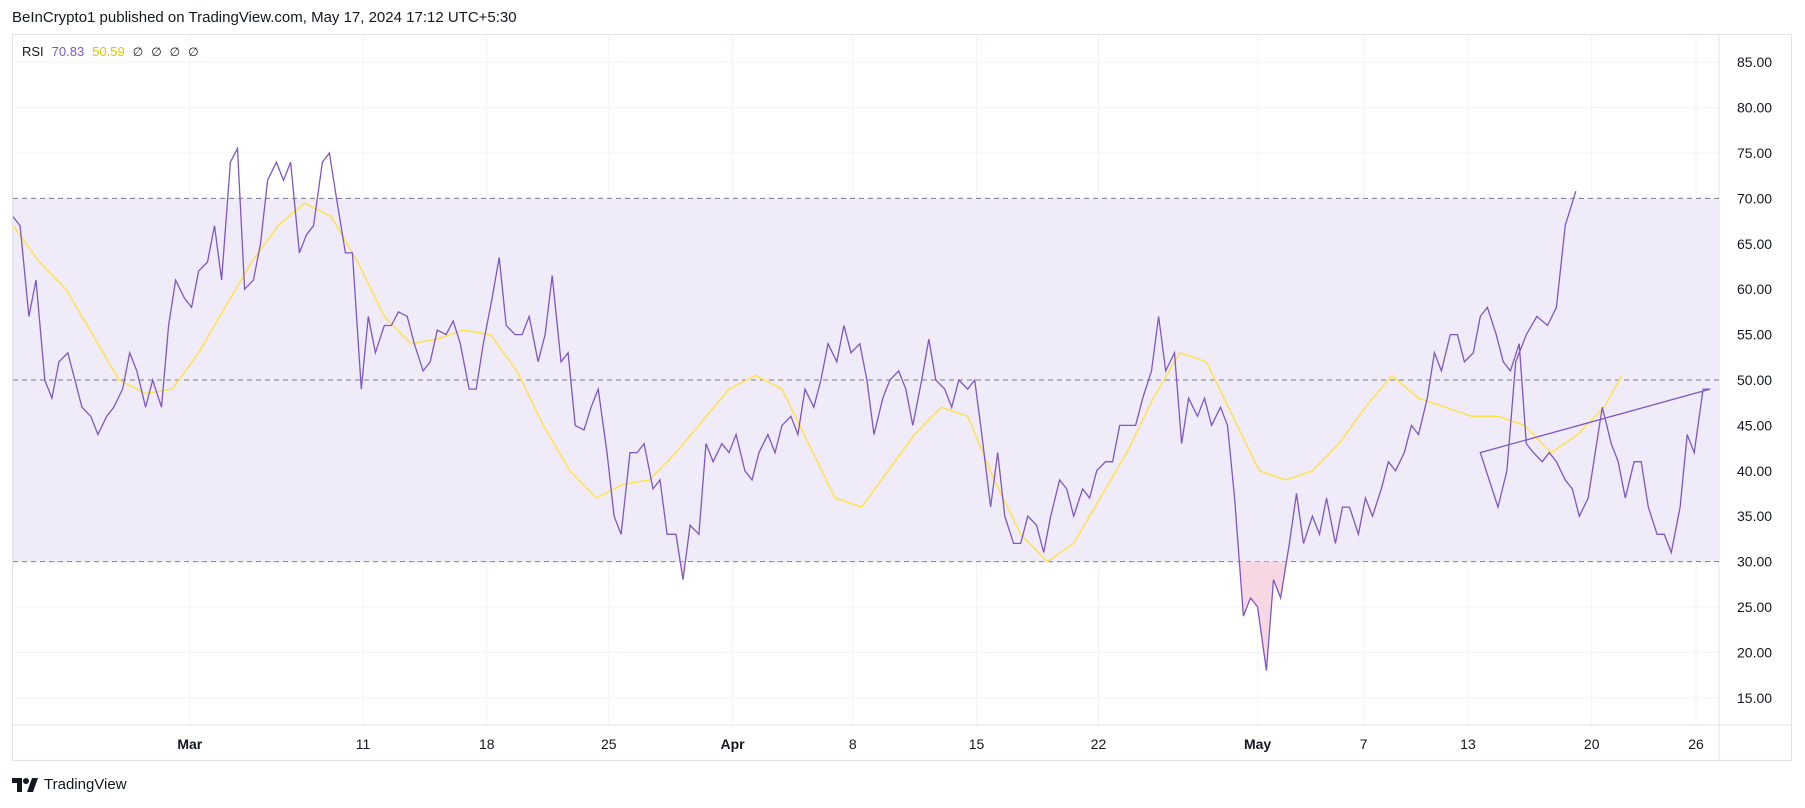 This screenshot has height=808, width=1805. I want to click on x-tick-label: Apr, so click(732, 744).